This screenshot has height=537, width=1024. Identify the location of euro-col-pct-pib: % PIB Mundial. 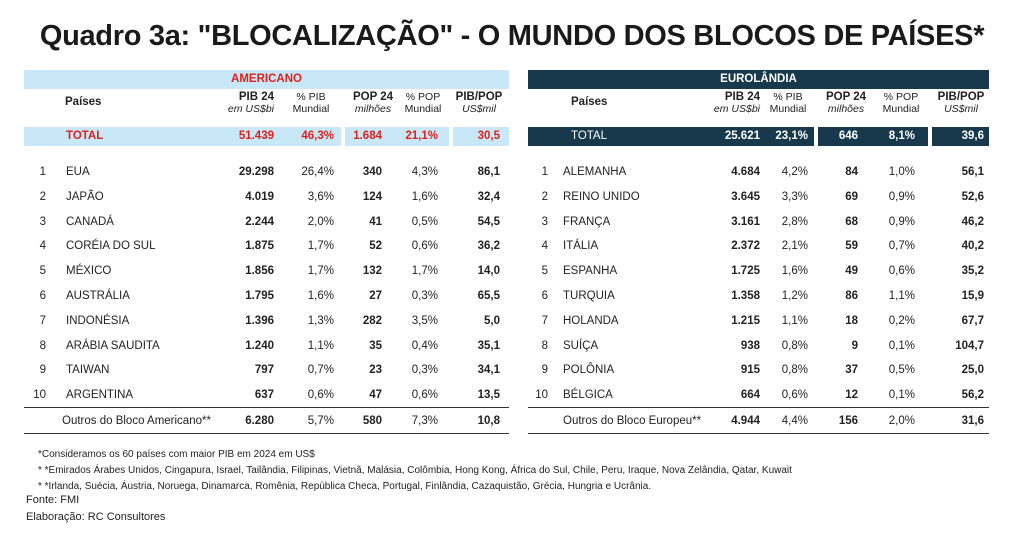
(788, 103).